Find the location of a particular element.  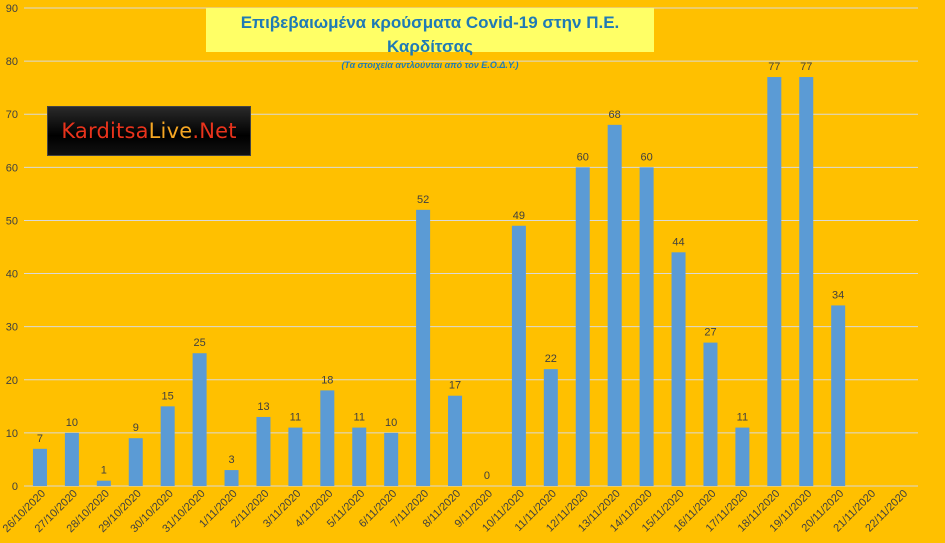

data-label: 44 is located at coordinates (678, 242).